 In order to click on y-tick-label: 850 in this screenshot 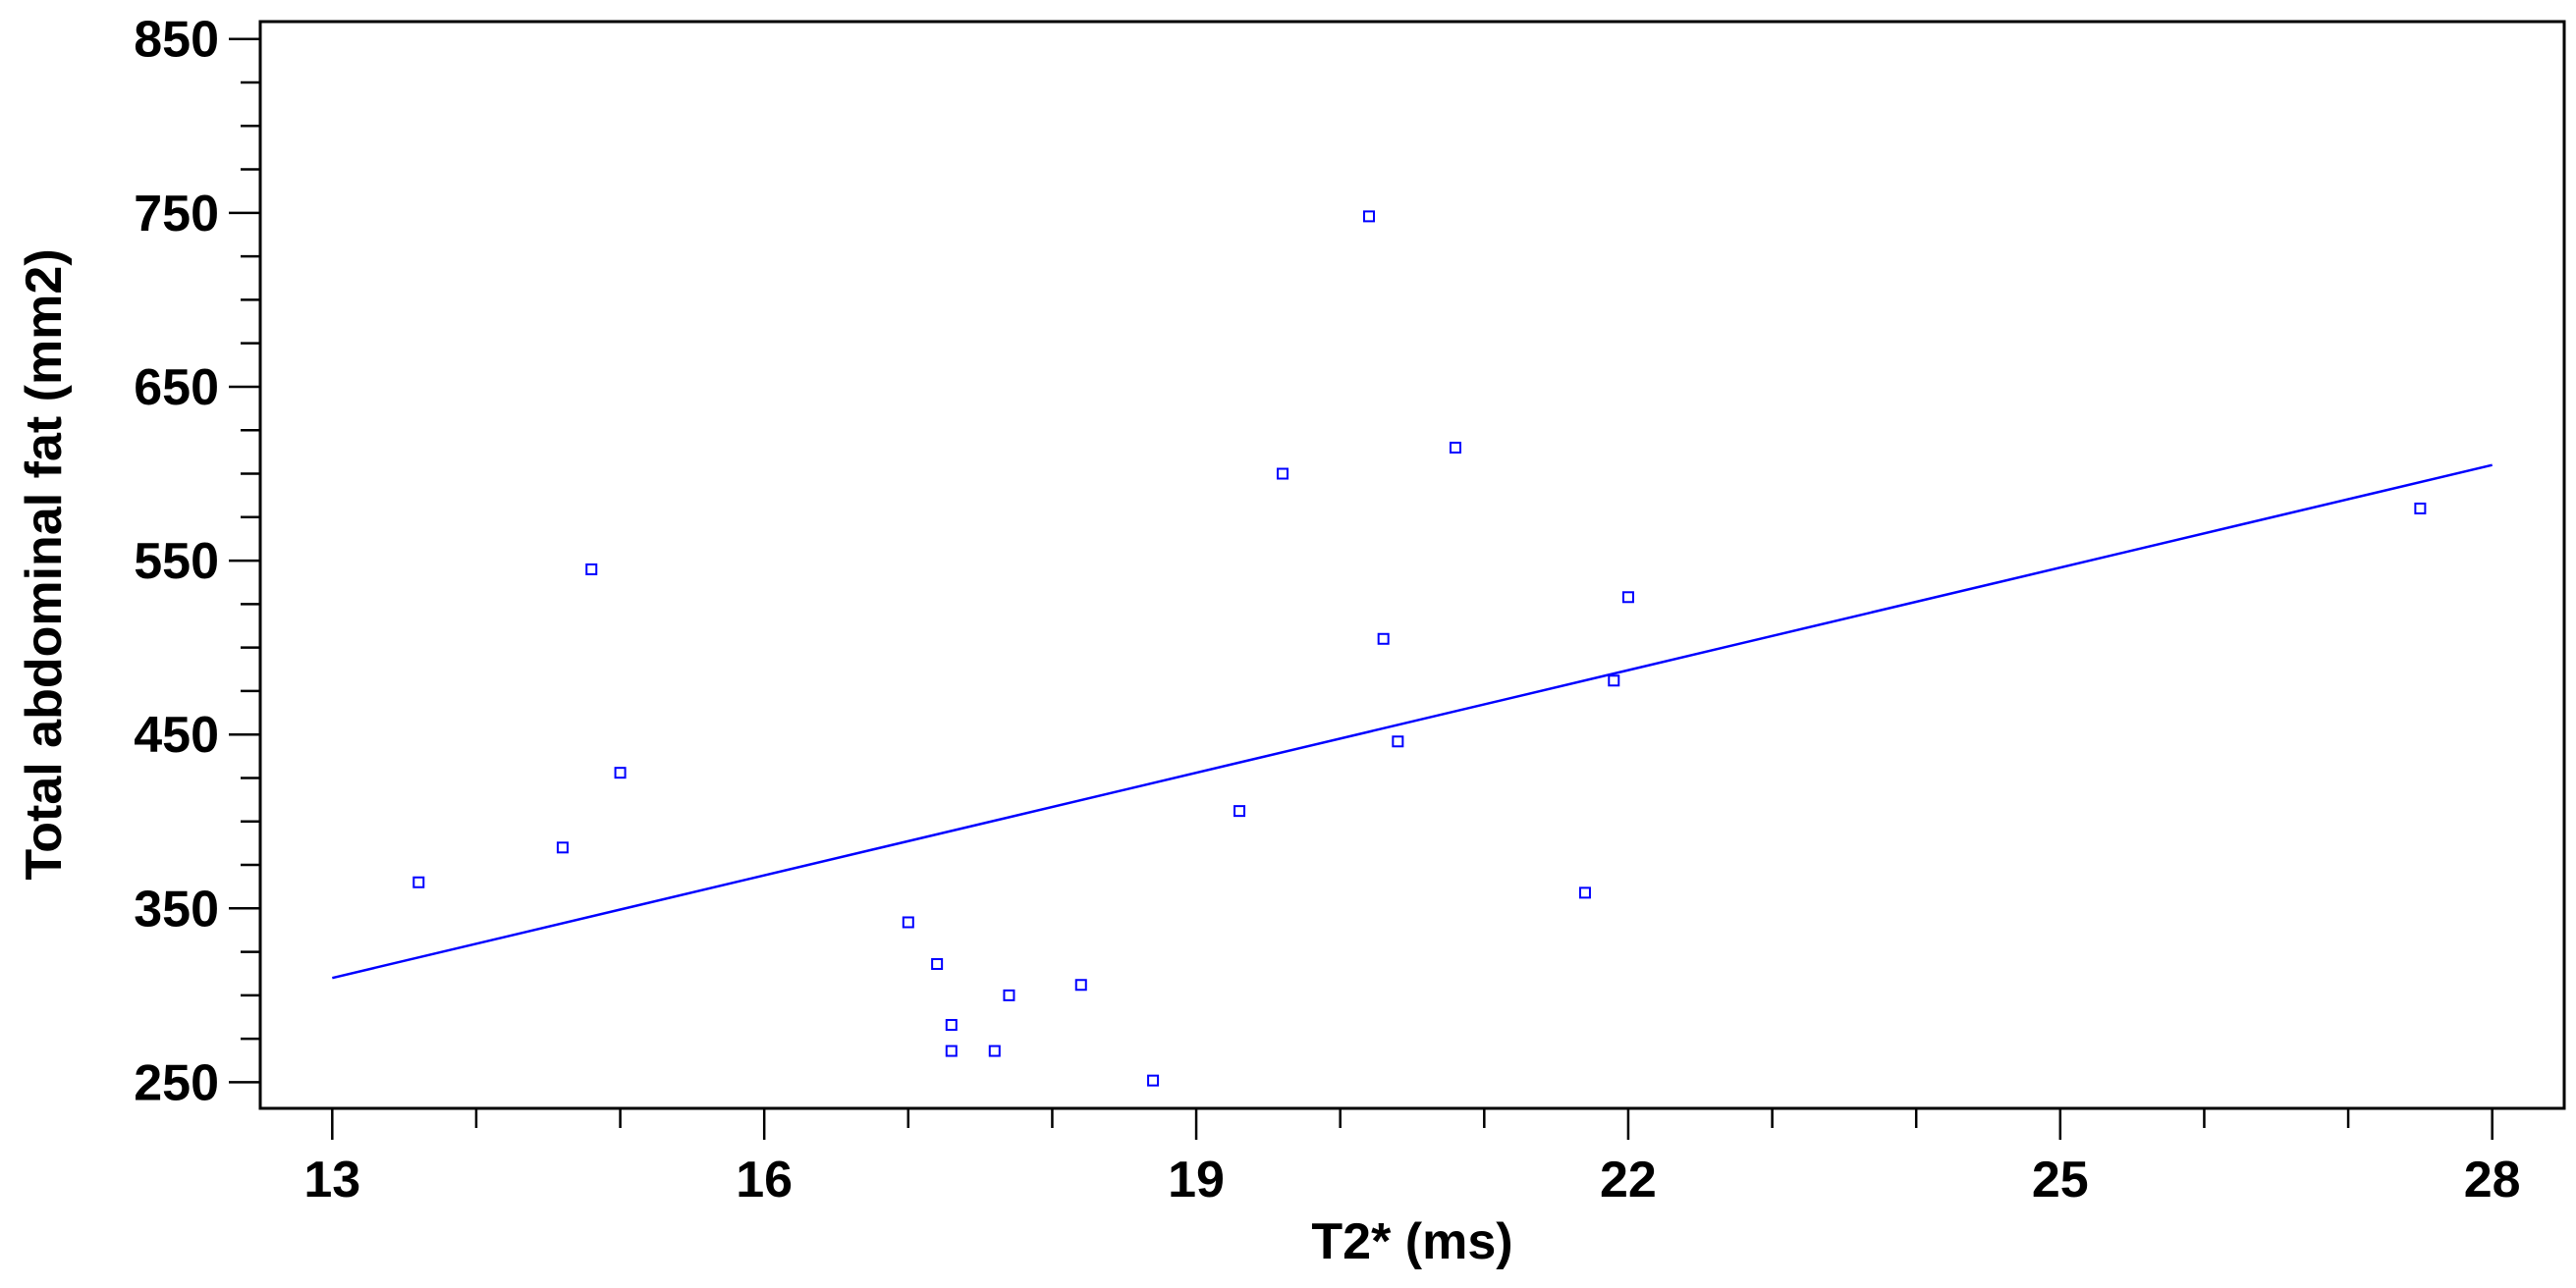, I will do `click(177, 40)`.